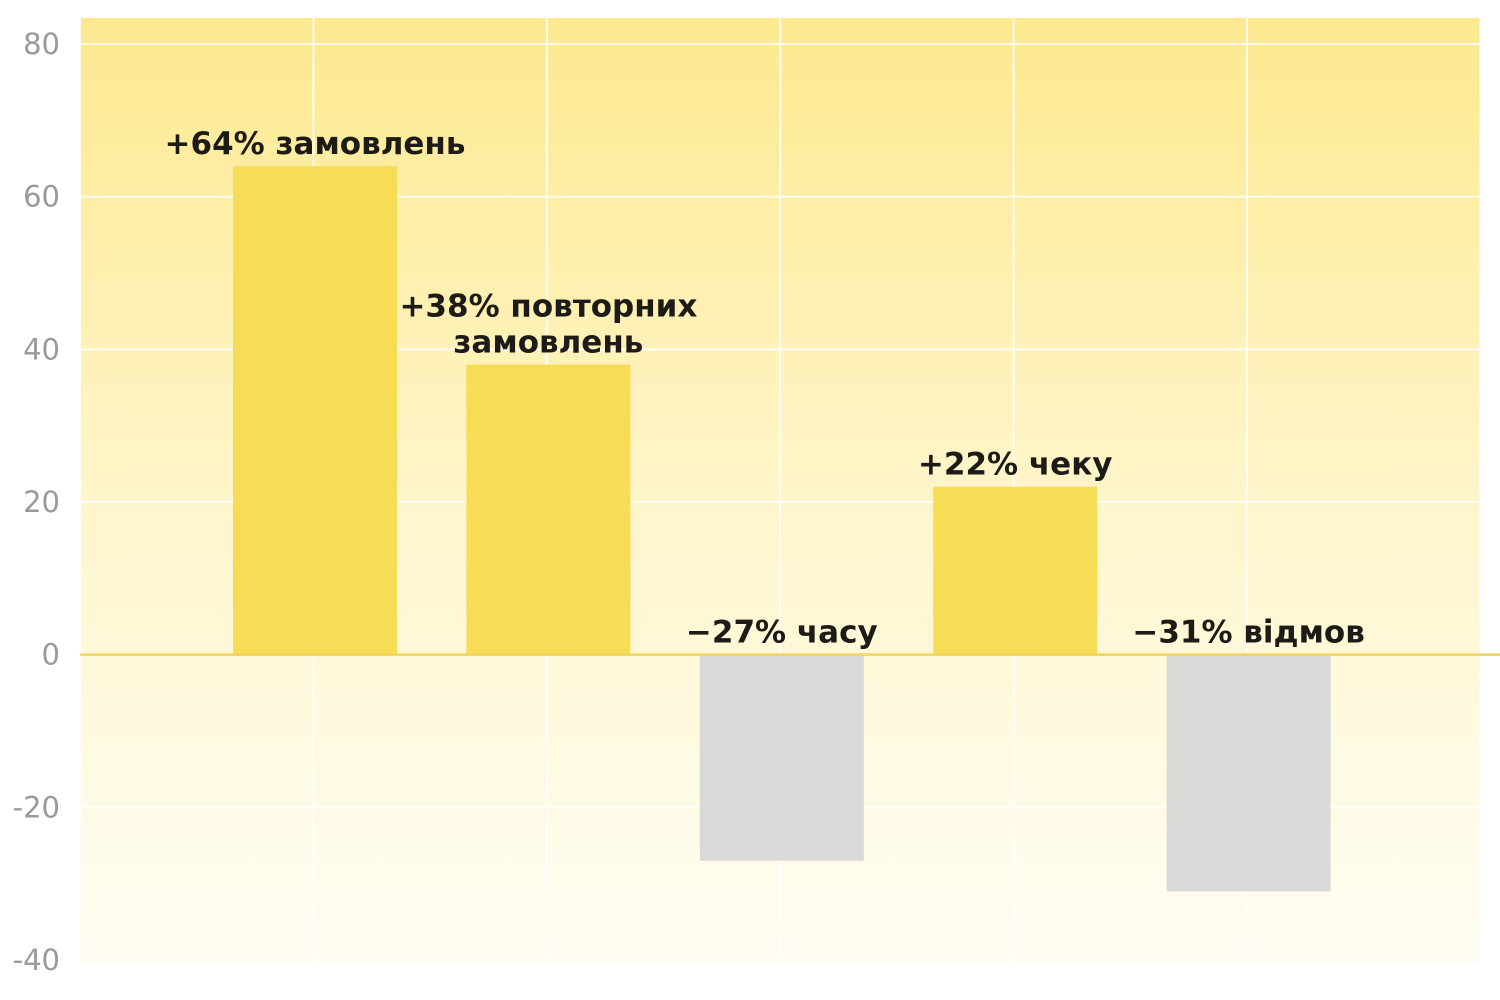 The image size is (1500, 1000). I want to click on y-tick-label: -20, so click(36, 807).